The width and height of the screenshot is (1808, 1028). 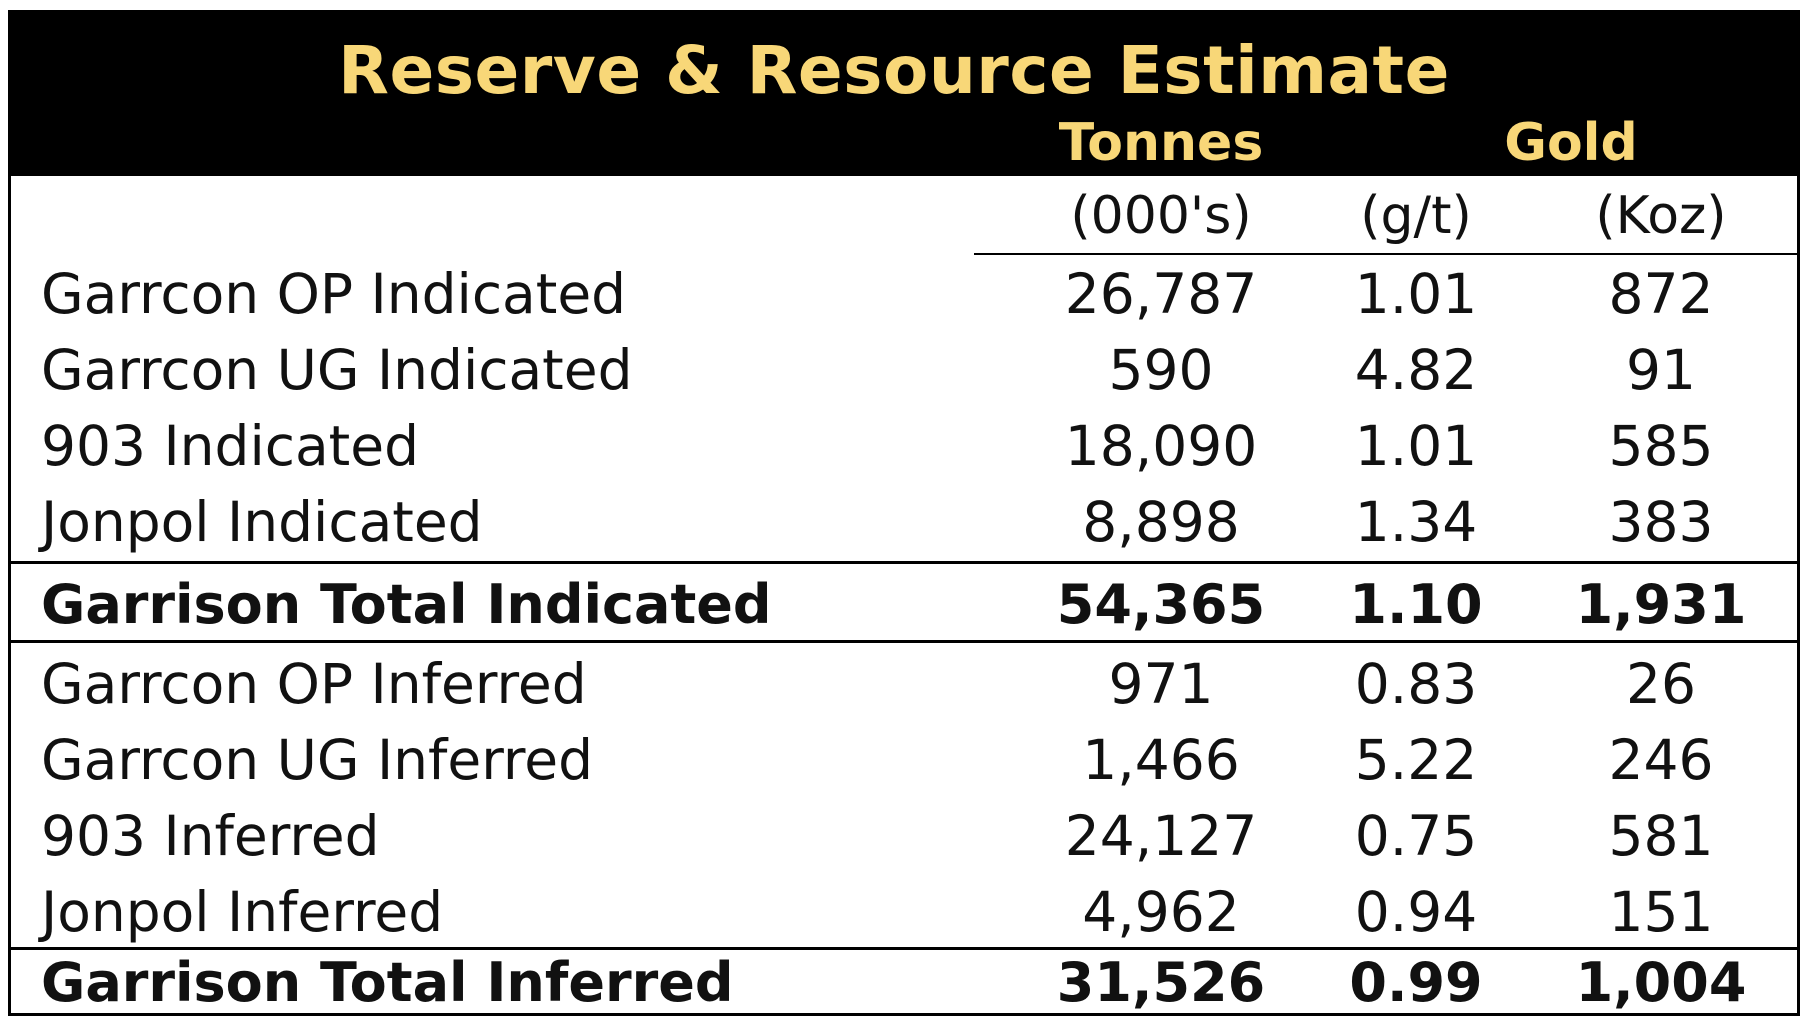 What do you see at coordinates (387, 982) in the screenshot?
I see `total-label: Garrison Total Inferred` at bounding box center [387, 982].